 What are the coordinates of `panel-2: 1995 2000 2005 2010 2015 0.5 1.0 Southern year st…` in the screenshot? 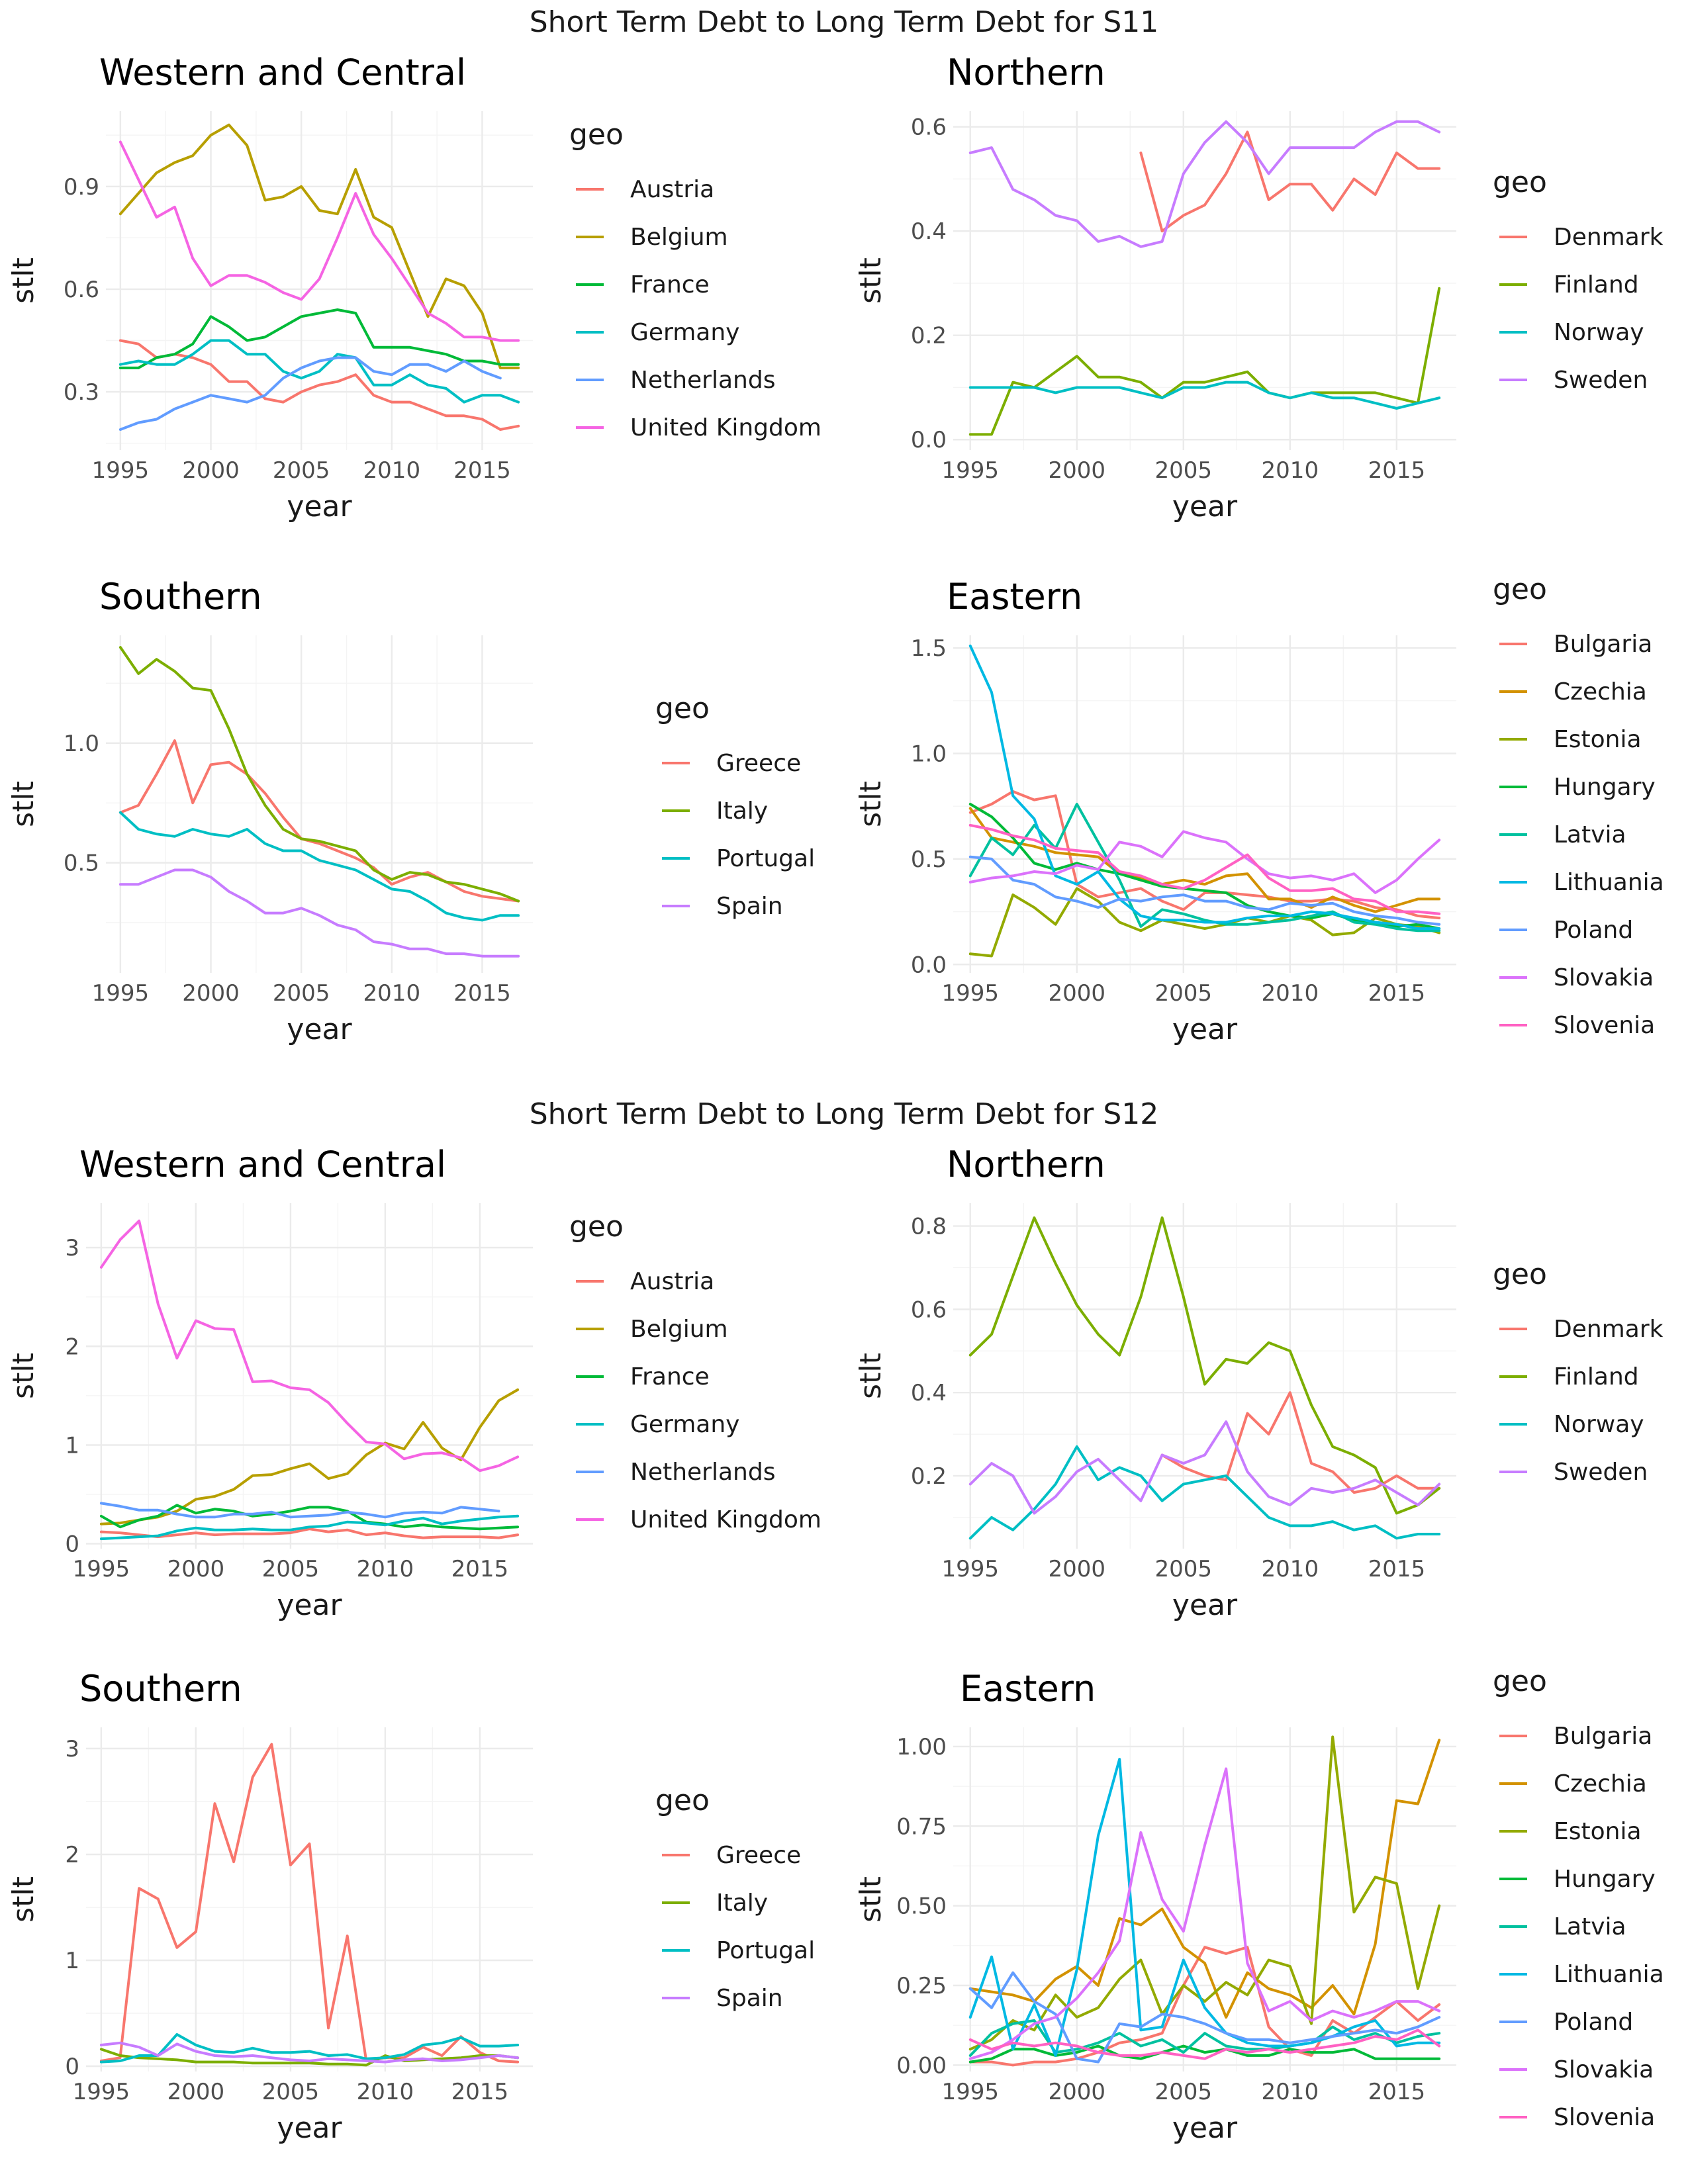 It's located at (411, 811).